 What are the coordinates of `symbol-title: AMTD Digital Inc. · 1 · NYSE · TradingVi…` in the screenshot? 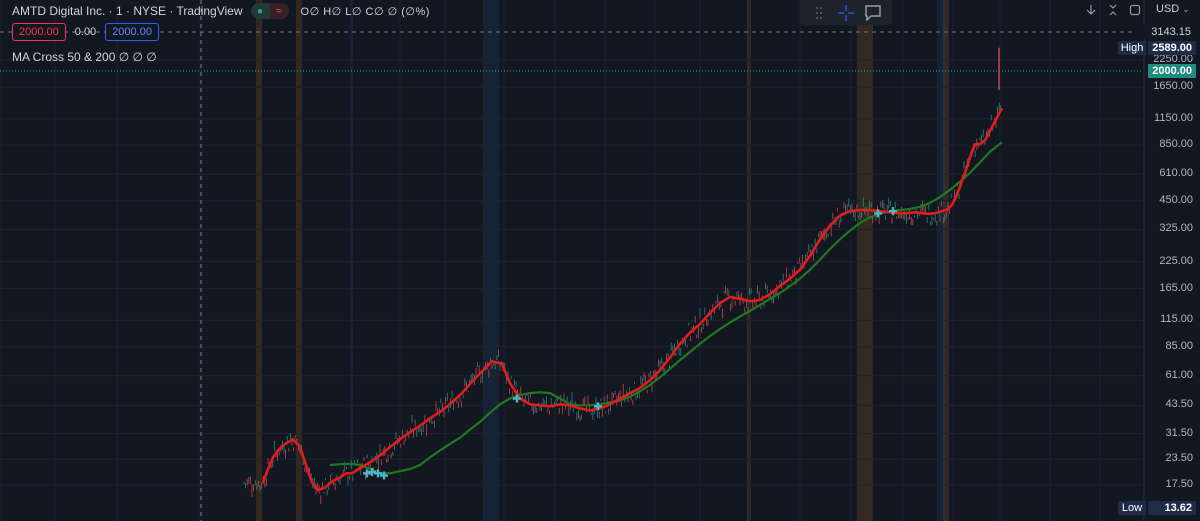 It's located at (127, 11).